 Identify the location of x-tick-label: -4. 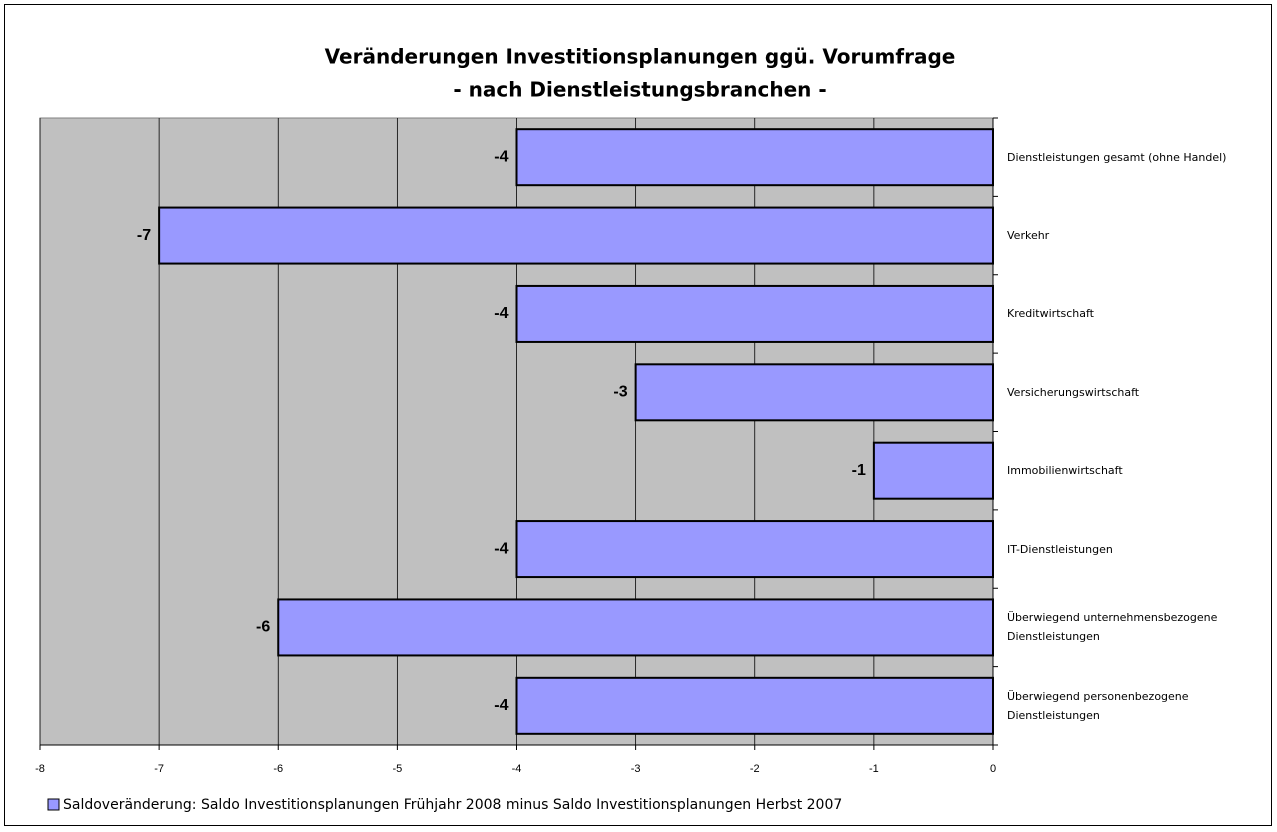
(517, 769).